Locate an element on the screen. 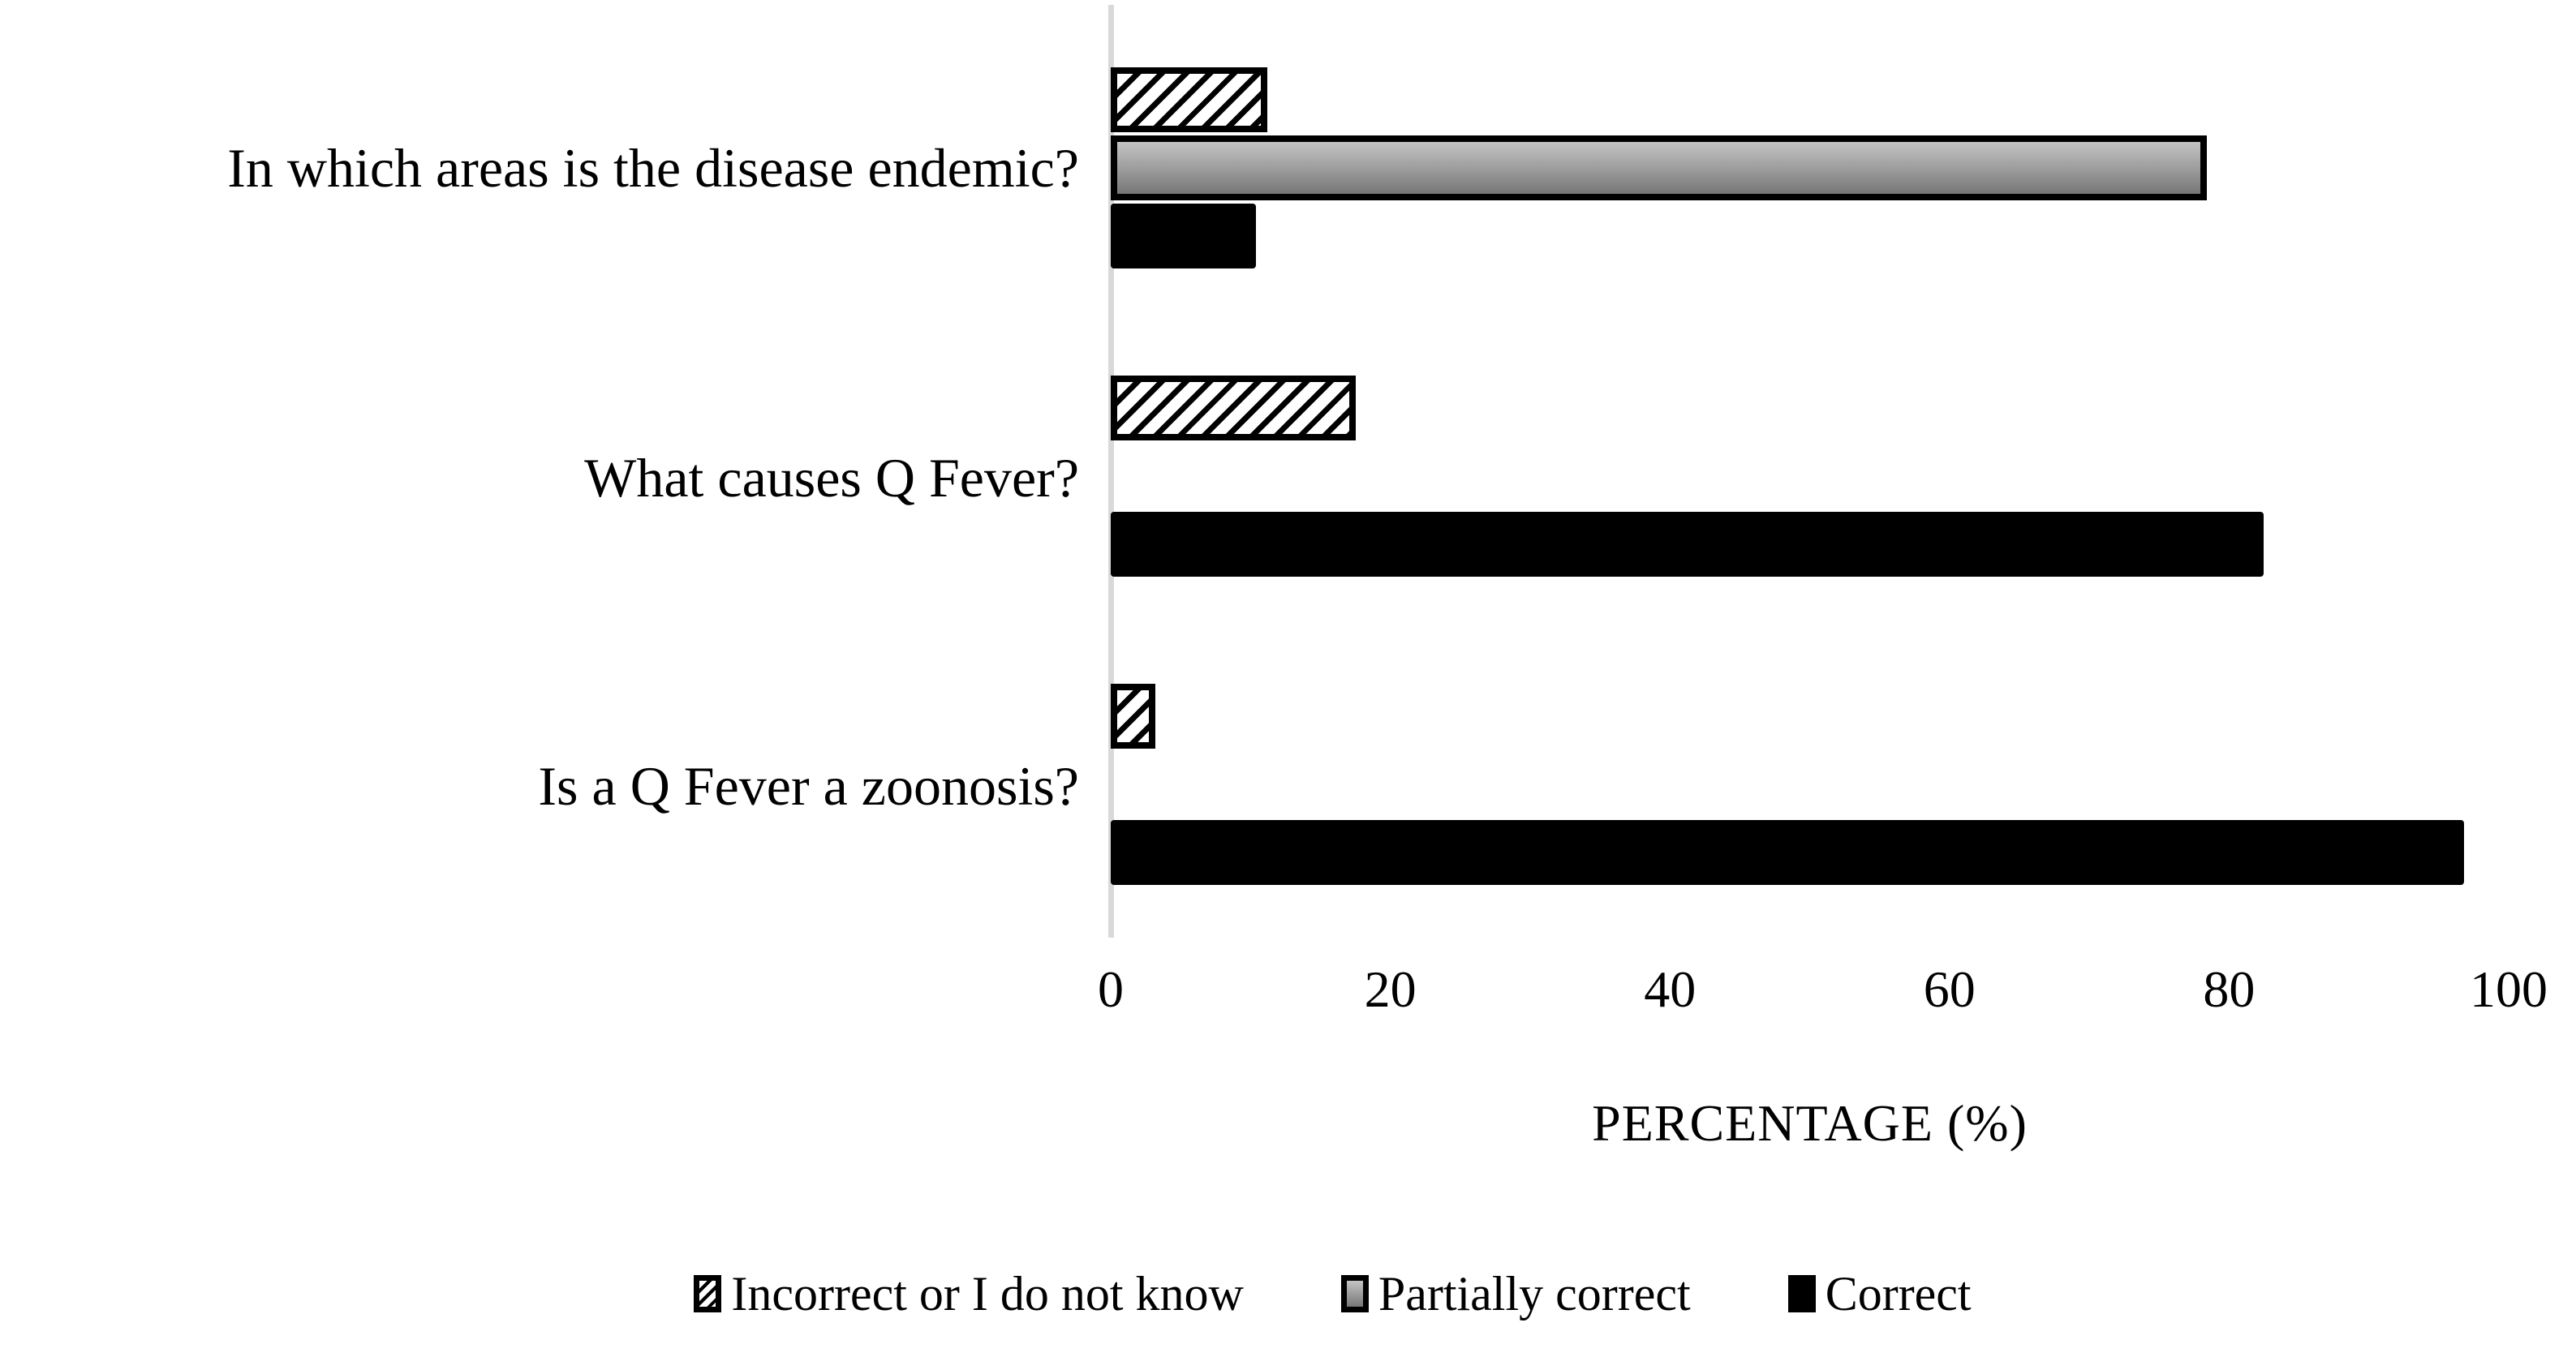  y-axis-line is located at coordinates (1111, 471).